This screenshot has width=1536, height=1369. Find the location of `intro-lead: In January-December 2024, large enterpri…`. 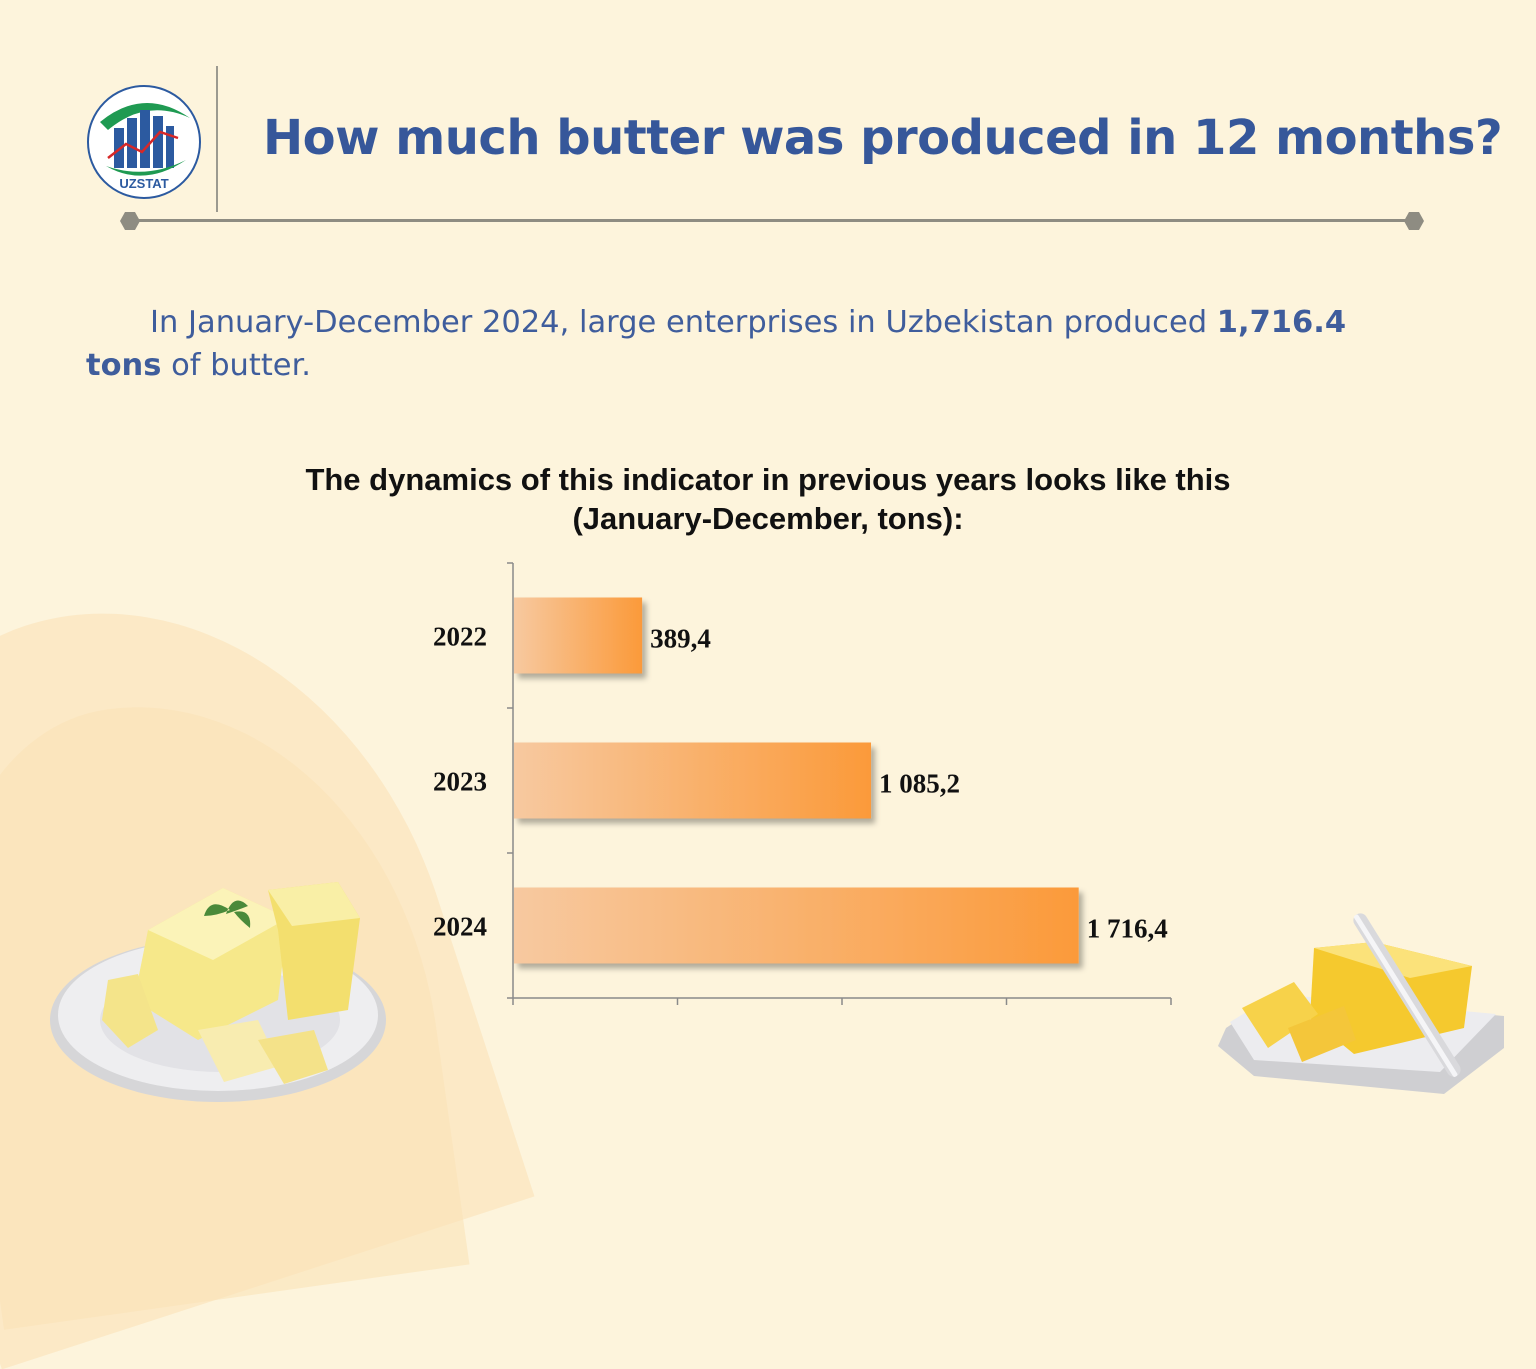

intro-lead: In January-December 2024, large enterpri… is located at coordinates (683, 322).